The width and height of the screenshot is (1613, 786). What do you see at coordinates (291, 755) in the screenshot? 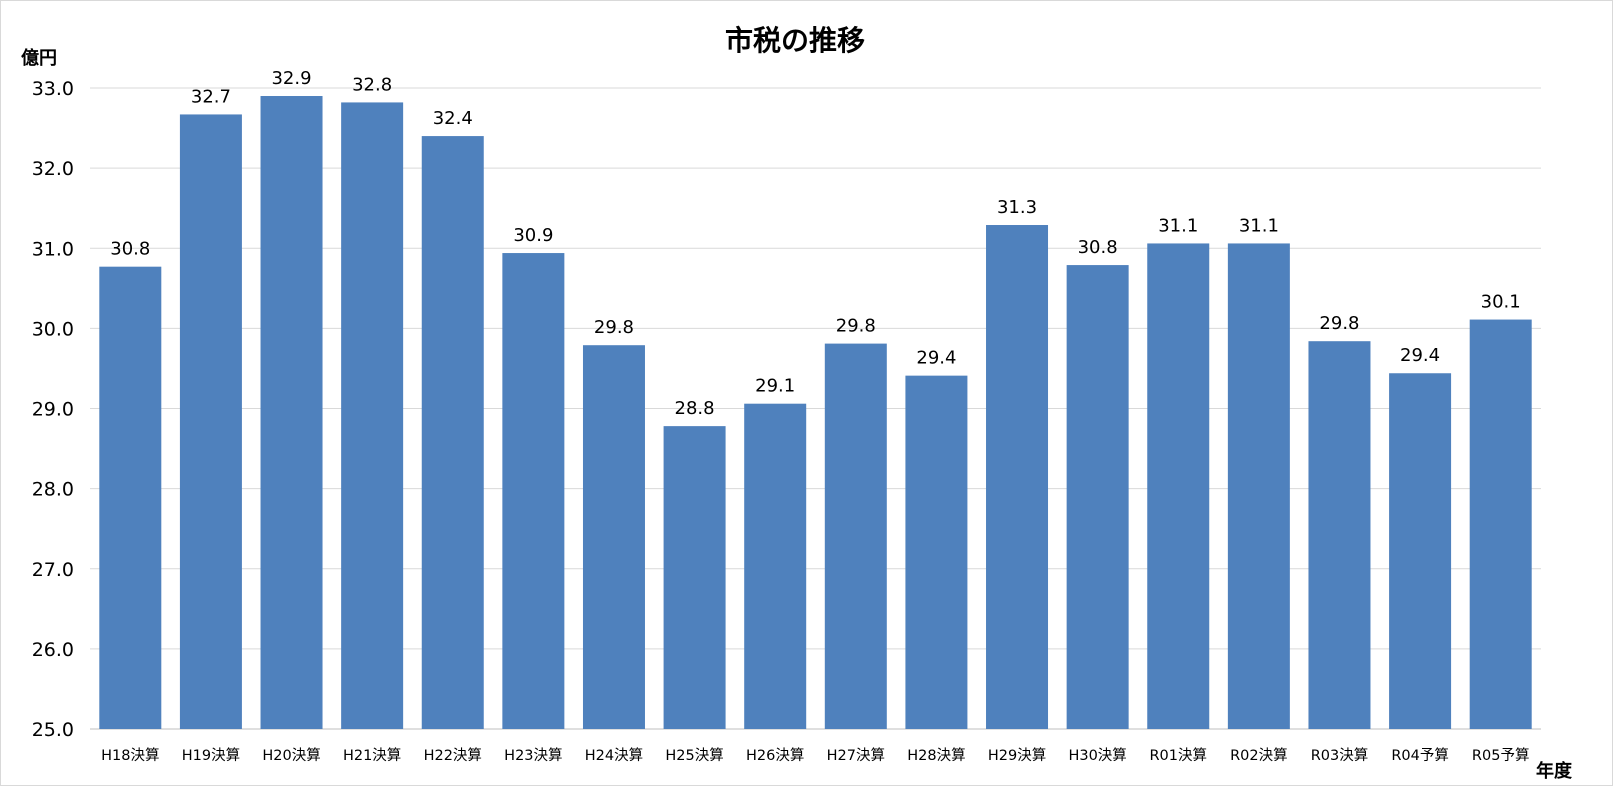
I see `x-tick-label: H20決算` at bounding box center [291, 755].